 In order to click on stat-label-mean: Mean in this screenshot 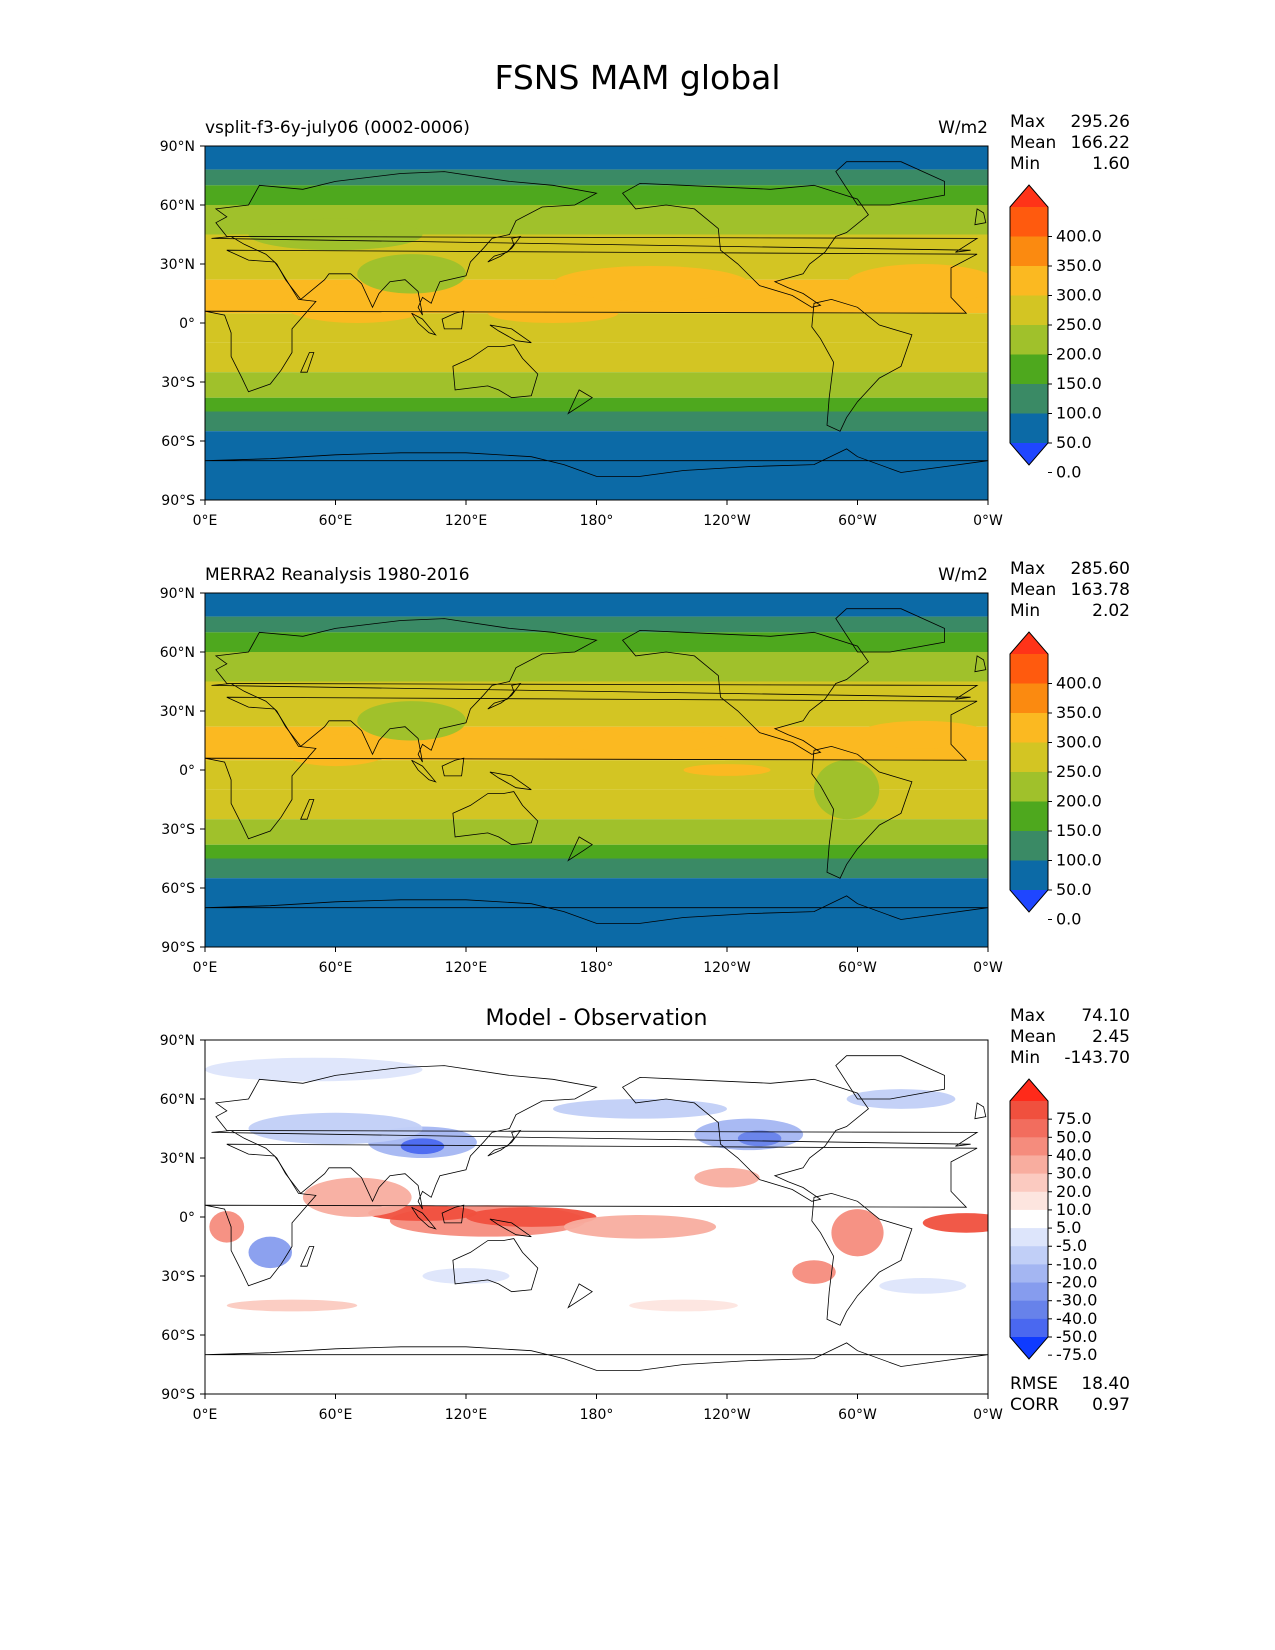, I will do `click(1033, 143)`.